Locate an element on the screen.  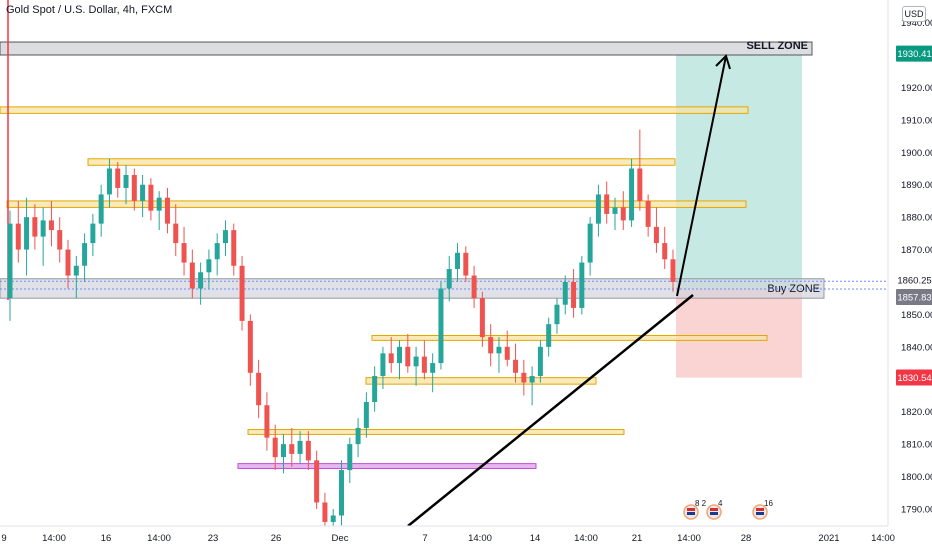
chart-title: Gold Spot / U.S. Dollar, 4h, FXCM is located at coordinates (89, 10).